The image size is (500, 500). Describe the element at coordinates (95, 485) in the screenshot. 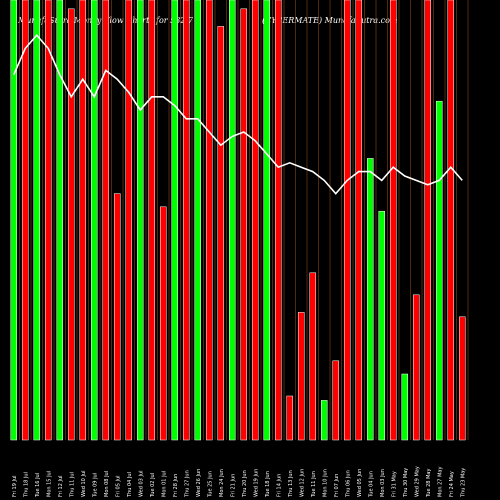

I see `x-tick-label: Tue 09 Jul` at that location.